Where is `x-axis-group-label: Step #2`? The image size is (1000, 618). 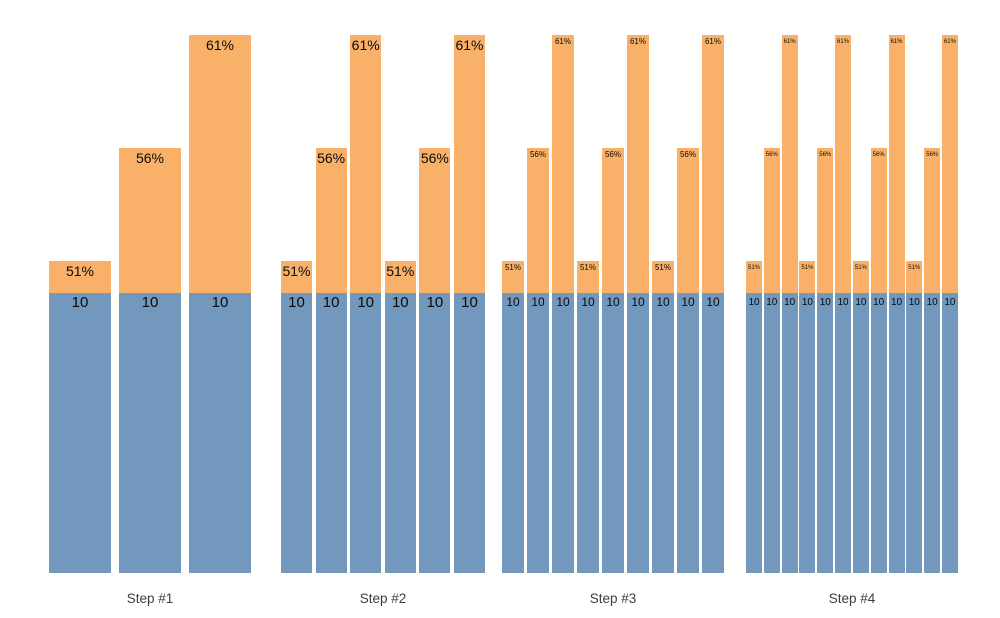 x-axis-group-label: Step #2 is located at coordinates (383, 598).